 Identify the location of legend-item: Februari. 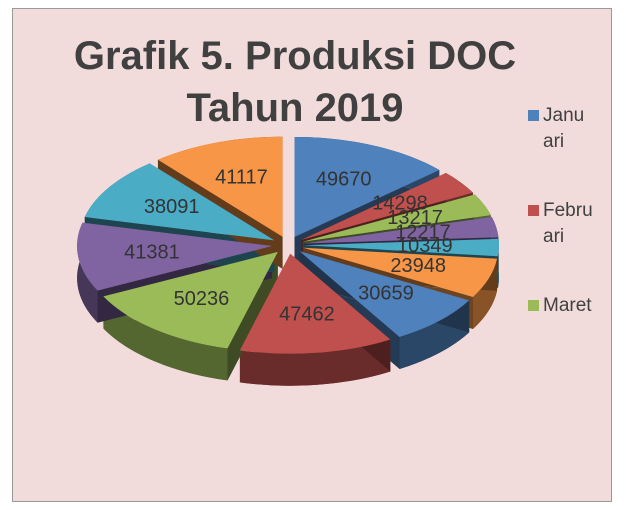
(568, 224).